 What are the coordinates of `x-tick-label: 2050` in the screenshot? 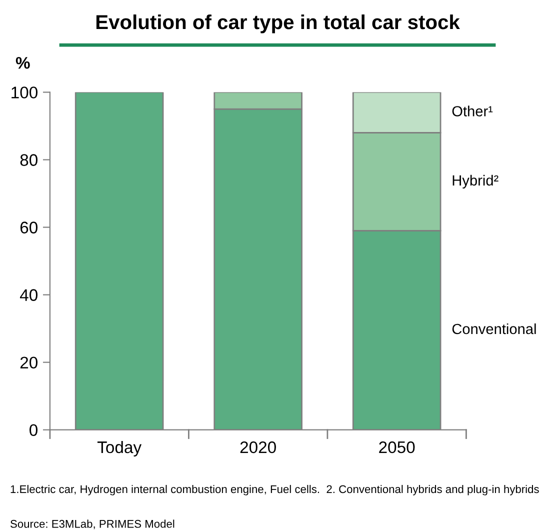 It's located at (397, 447).